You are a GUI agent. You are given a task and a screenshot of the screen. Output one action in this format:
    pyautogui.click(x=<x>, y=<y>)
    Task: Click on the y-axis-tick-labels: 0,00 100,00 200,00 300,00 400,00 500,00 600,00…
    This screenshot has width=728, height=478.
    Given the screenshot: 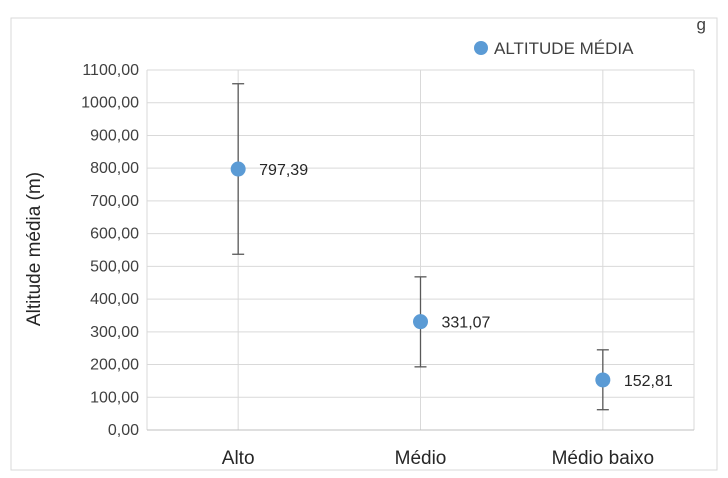 What is the action you would take?
    pyautogui.click(x=110, y=250)
    